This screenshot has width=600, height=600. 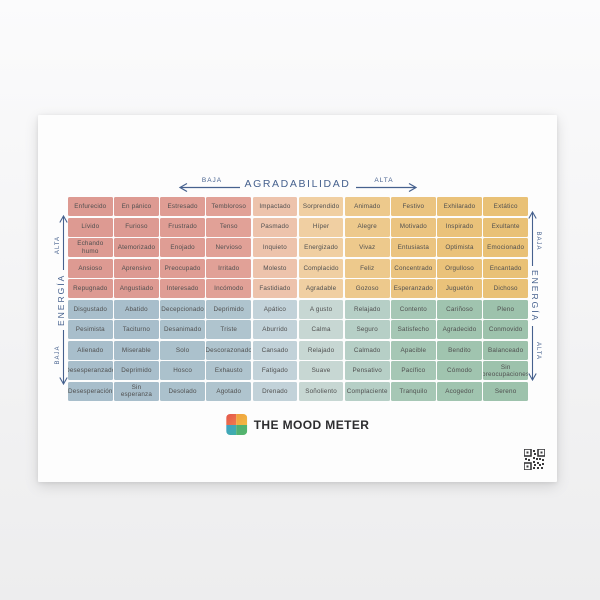 What do you see at coordinates (275, 309) in the screenshot?
I see `mood-cell: Apático` at bounding box center [275, 309].